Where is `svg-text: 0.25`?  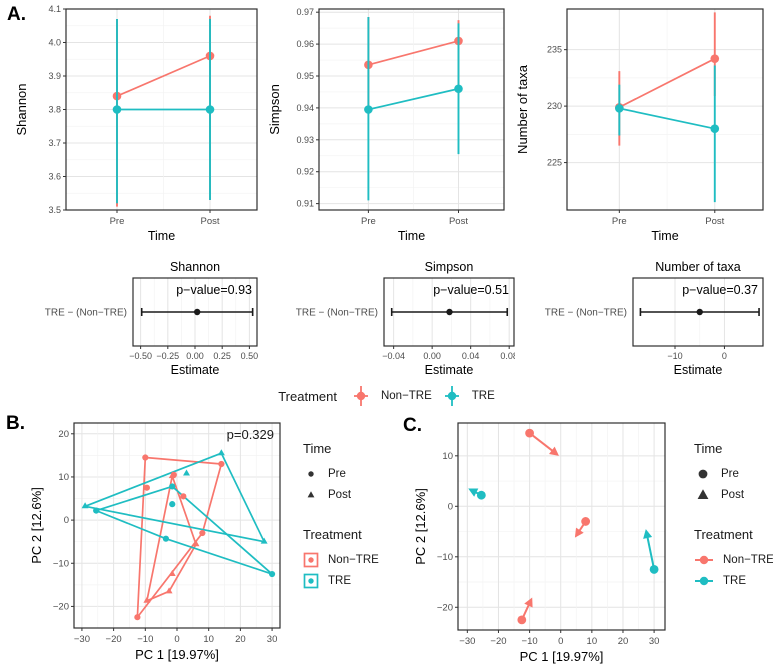
svg-text: 0.25 is located at coordinates (222, 356).